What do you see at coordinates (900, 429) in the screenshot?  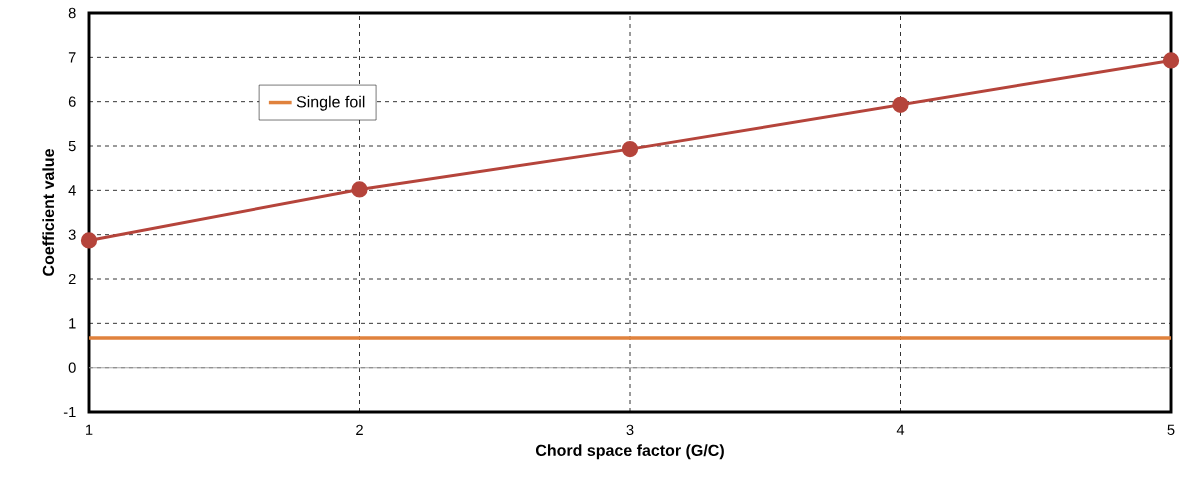 I see `x-tick-label: 4` at bounding box center [900, 429].